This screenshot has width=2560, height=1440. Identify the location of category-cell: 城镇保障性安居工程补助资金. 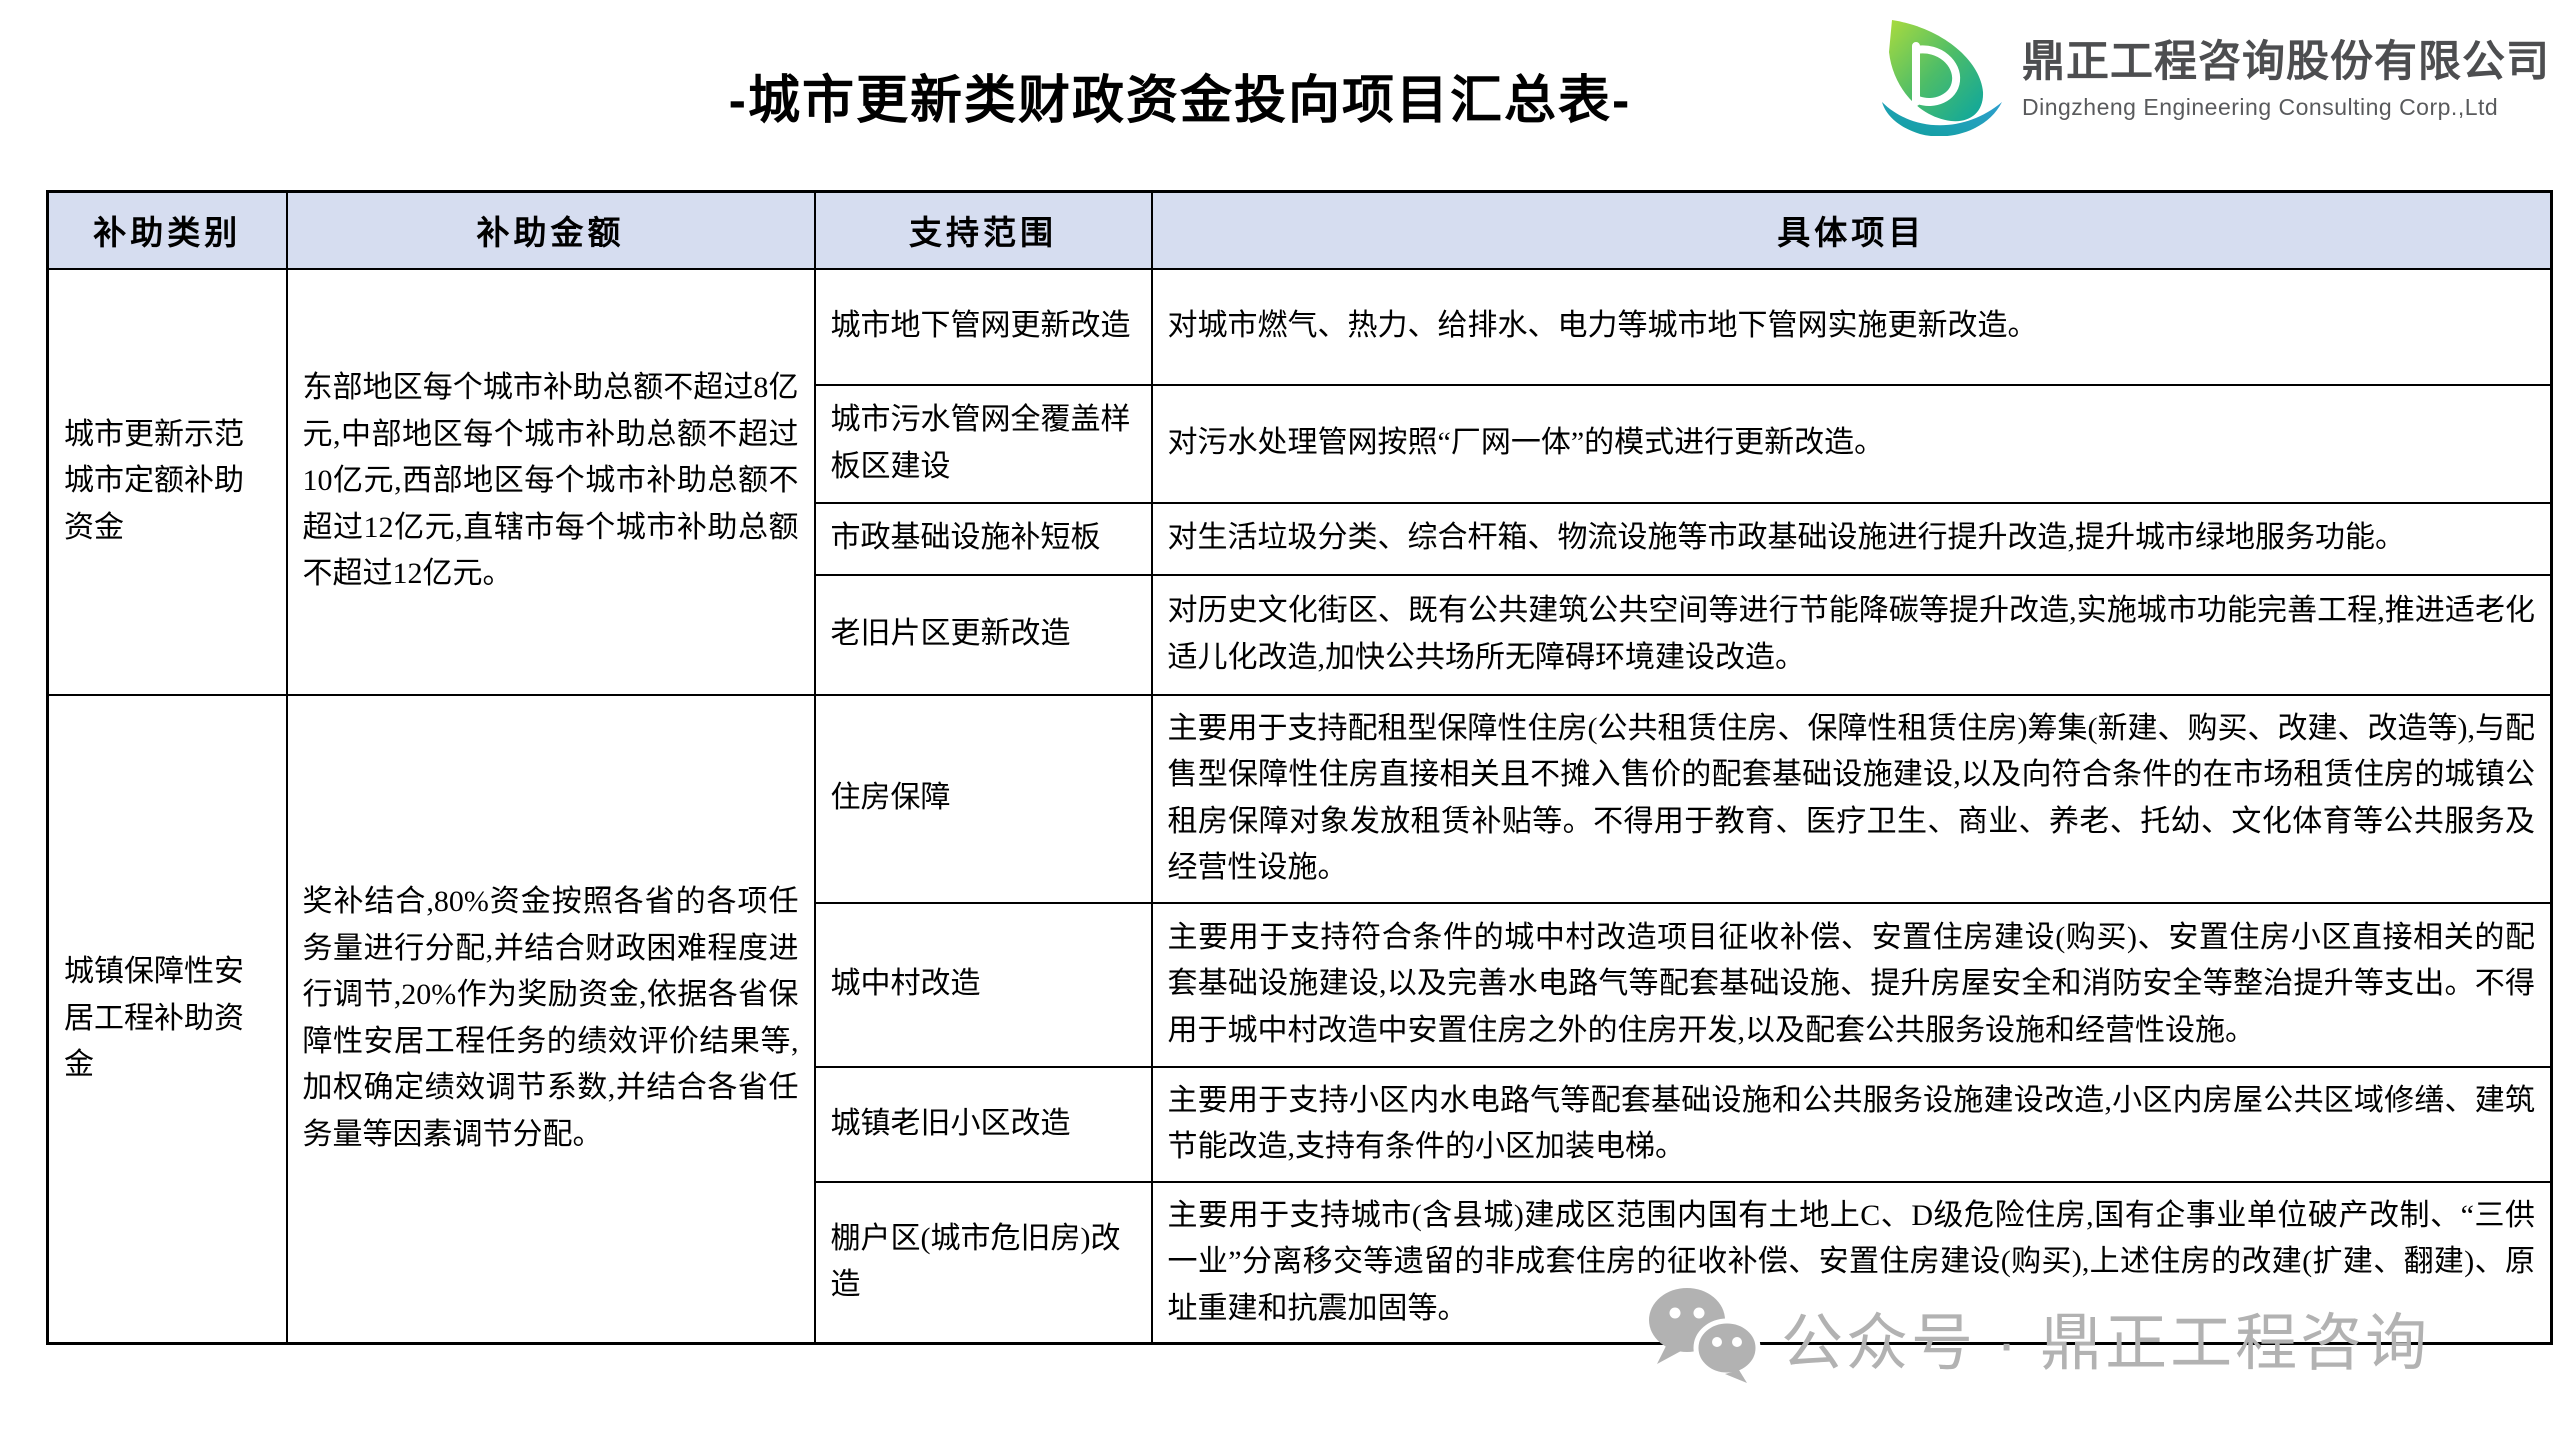
(167, 1019).